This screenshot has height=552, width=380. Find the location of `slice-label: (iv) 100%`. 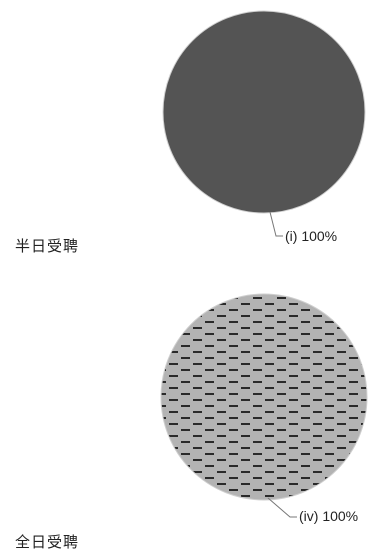

slice-label: (iv) 100% is located at coordinates (328, 516).